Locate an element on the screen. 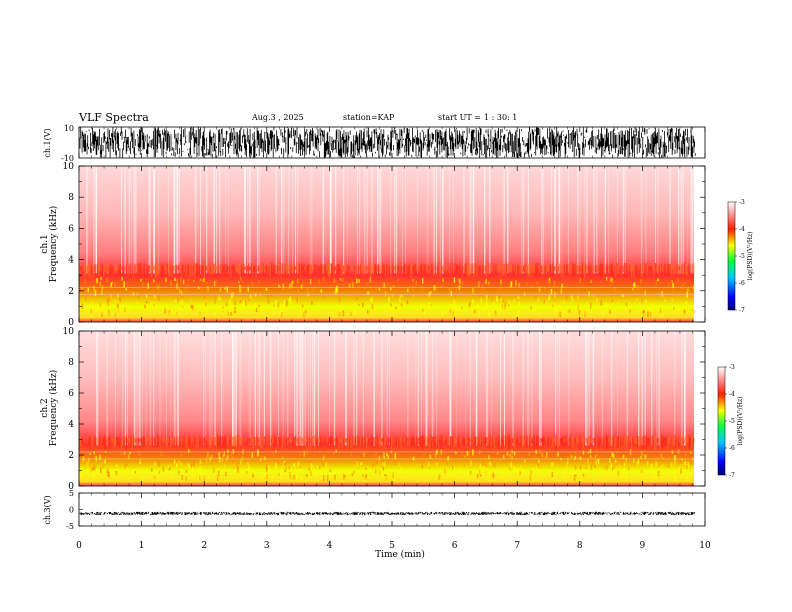 The height and width of the screenshot is (612, 792). time-tick-label: 7 is located at coordinates (517, 546).